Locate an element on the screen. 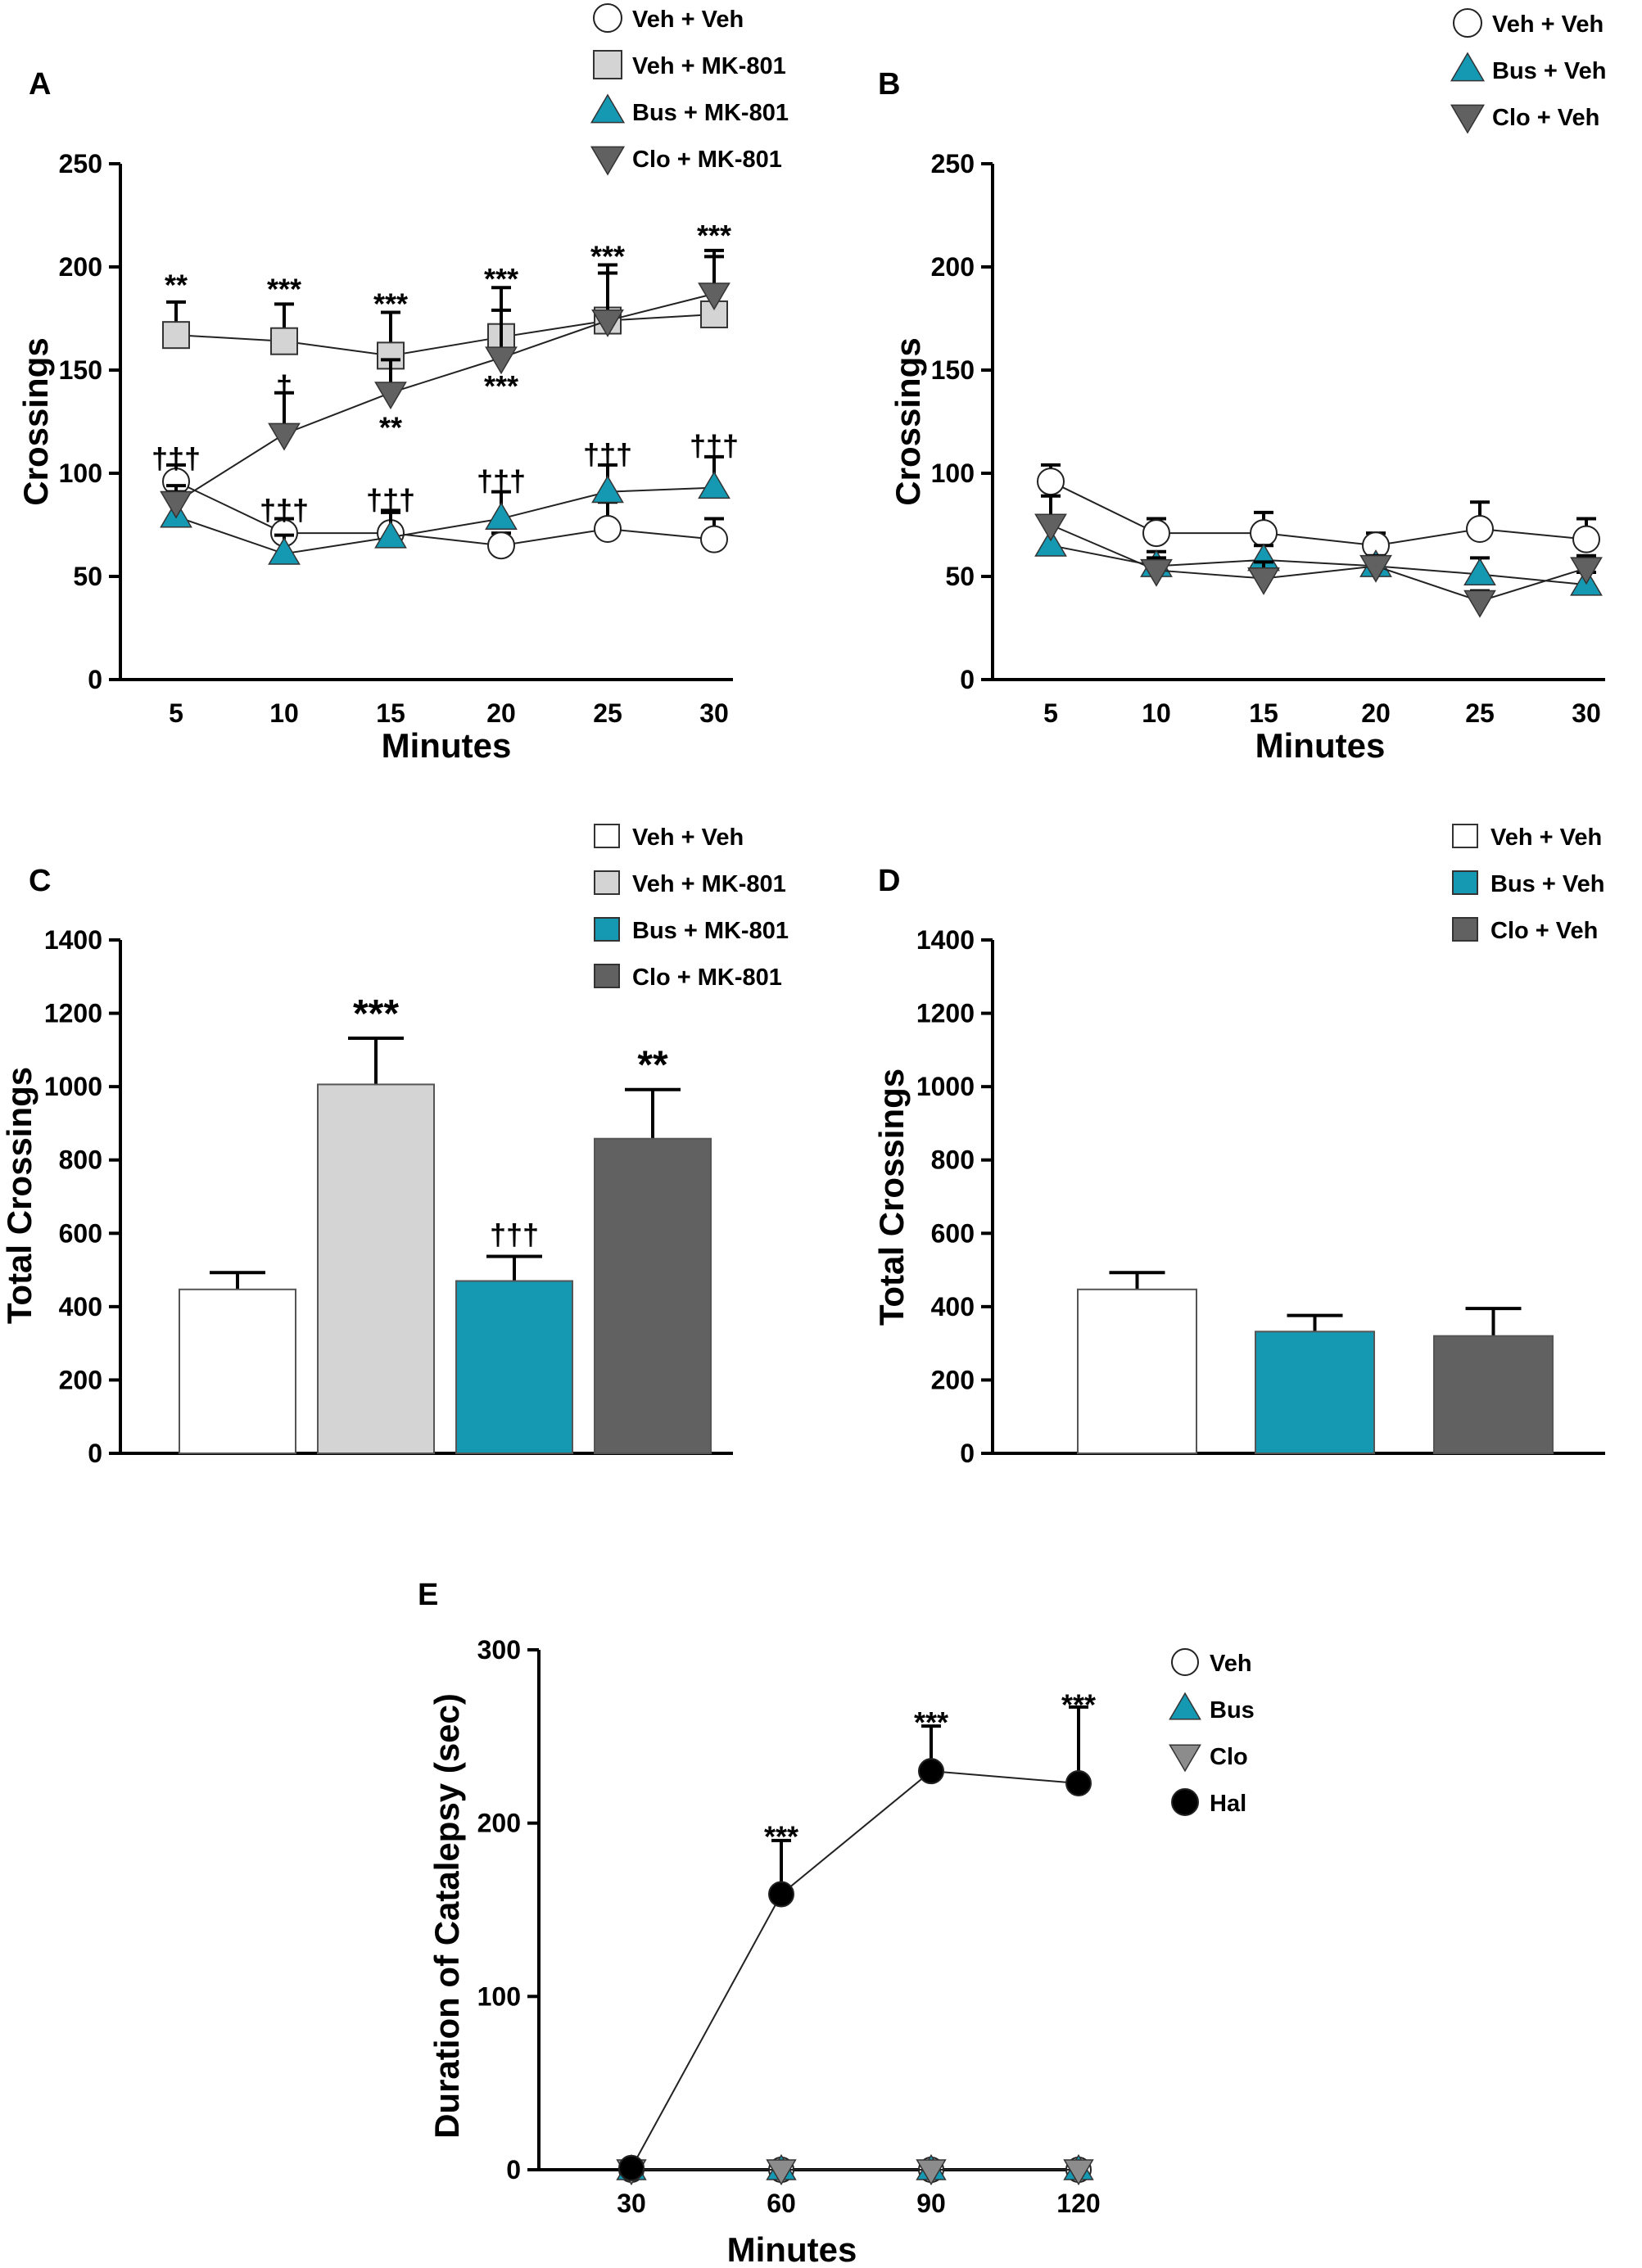 The height and width of the screenshot is (2268, 1642). y-tick-label: 400 is located at coordinates (80, 1306).